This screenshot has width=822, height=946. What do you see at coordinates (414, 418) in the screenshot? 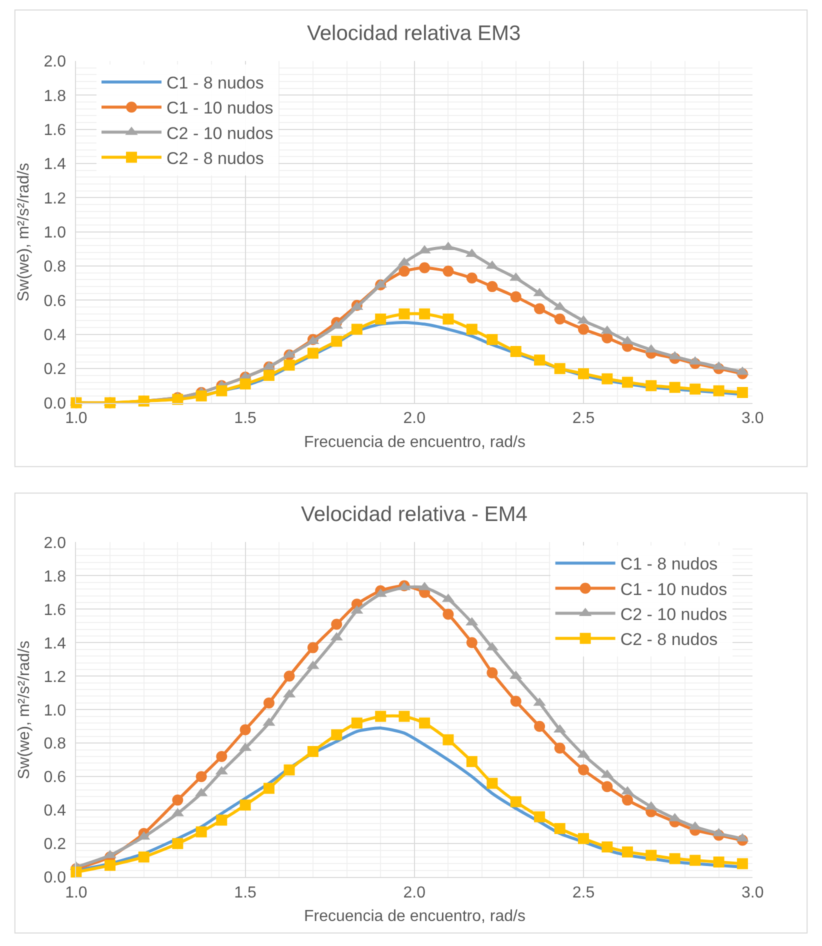
I see `x-tick-label: 2.0` at bounding box center [414, 418].